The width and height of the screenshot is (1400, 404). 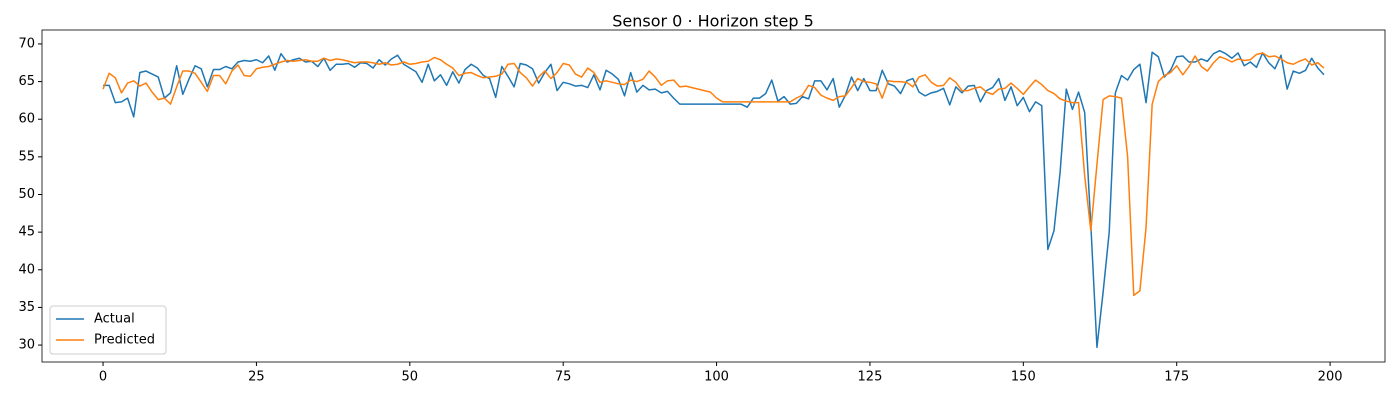 I want to click on legend-label: Actual, so click(x=114, y=319).